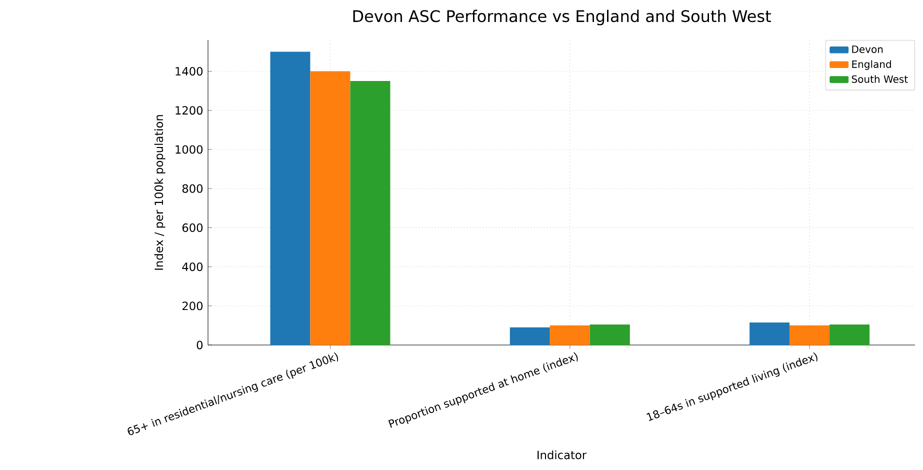 The image size is (923, 470). Describe the element at coordinates (192, 188) in the screenshot. I see `y-tick-label: 800` at that location.